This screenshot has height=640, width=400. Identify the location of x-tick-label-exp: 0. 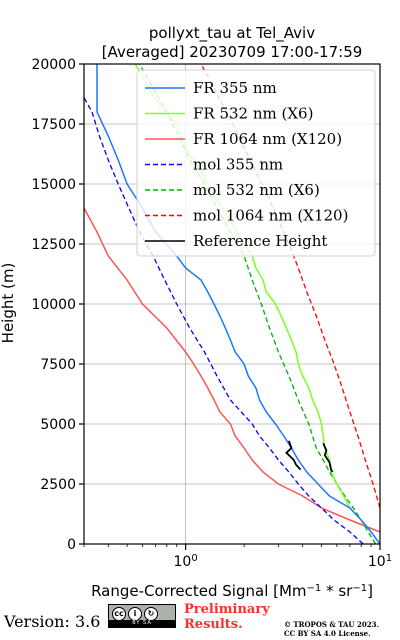
(194, 558).